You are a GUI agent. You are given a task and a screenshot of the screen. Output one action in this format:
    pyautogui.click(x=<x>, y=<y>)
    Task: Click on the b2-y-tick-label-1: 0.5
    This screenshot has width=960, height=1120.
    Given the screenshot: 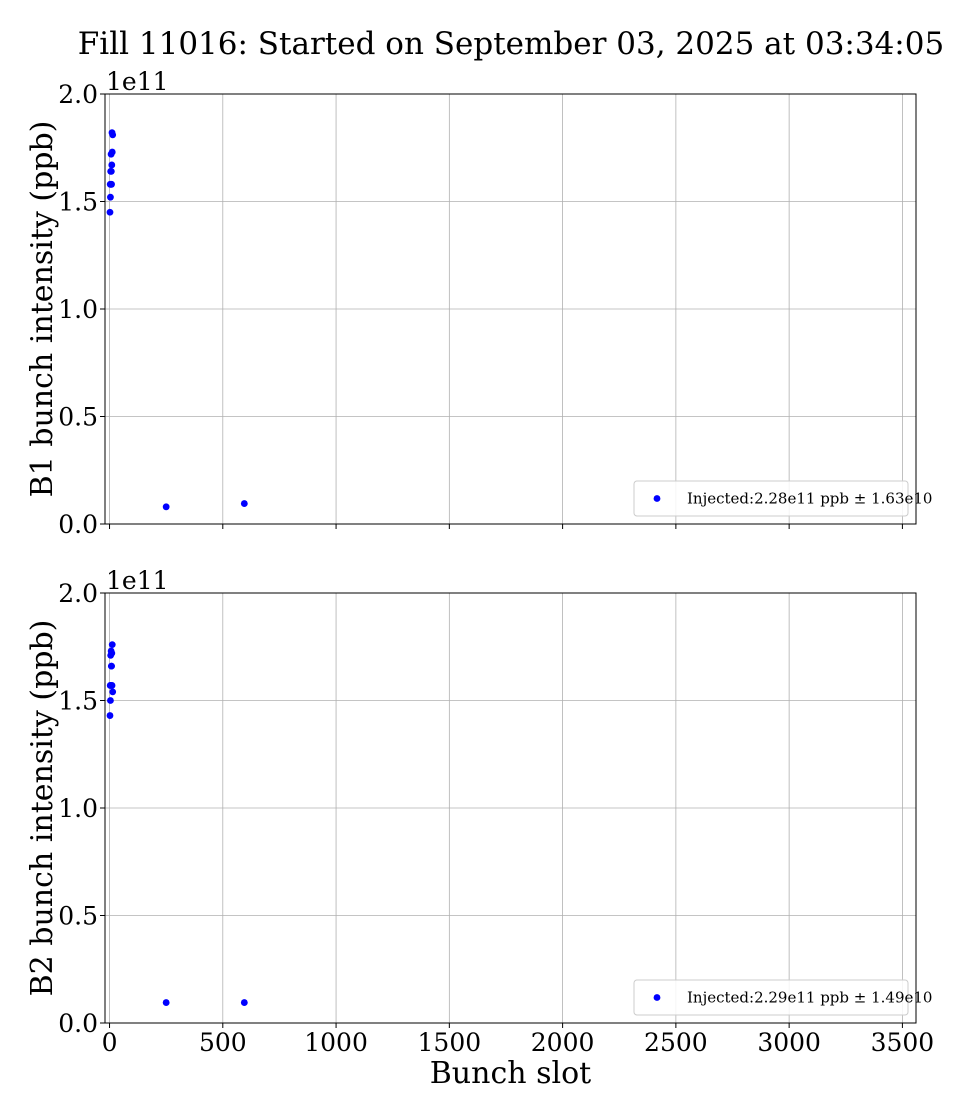 What is the action you would take?
    pyautogui.click(x=78, y=916)
    